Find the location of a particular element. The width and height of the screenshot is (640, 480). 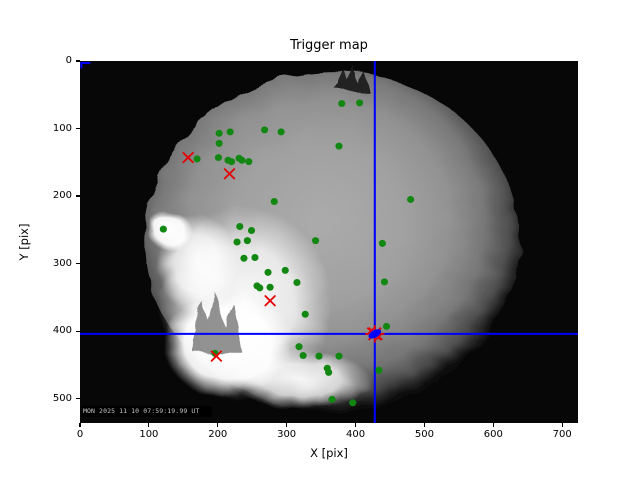

x-tick-label: 700 is located at coordinates (562, 434).